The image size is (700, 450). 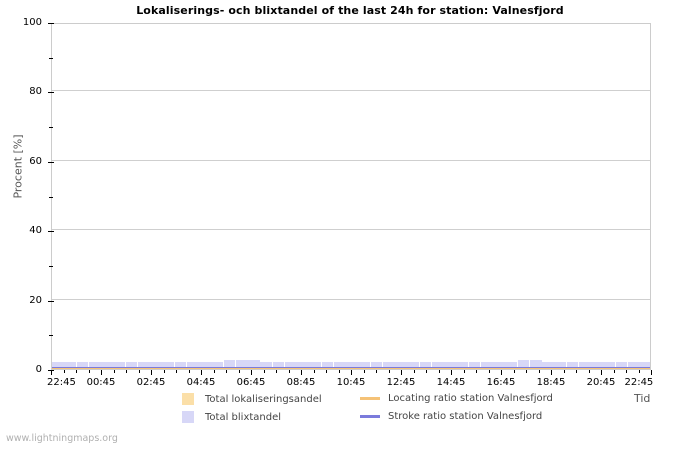 I want to click on legend-swatch-icon, so click(x=188, y=399).